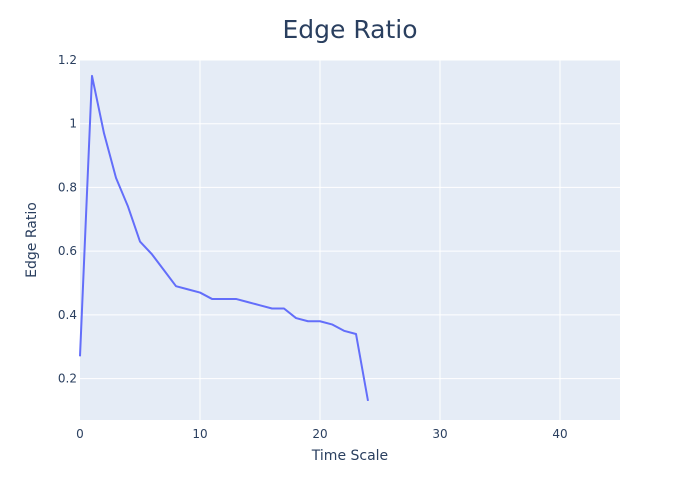 The image size is (700, 500). What do you see at coordinates (67, 251) in the screenshot?
I see `y-tick-label: 0.6` at bounding box center [67, 251].